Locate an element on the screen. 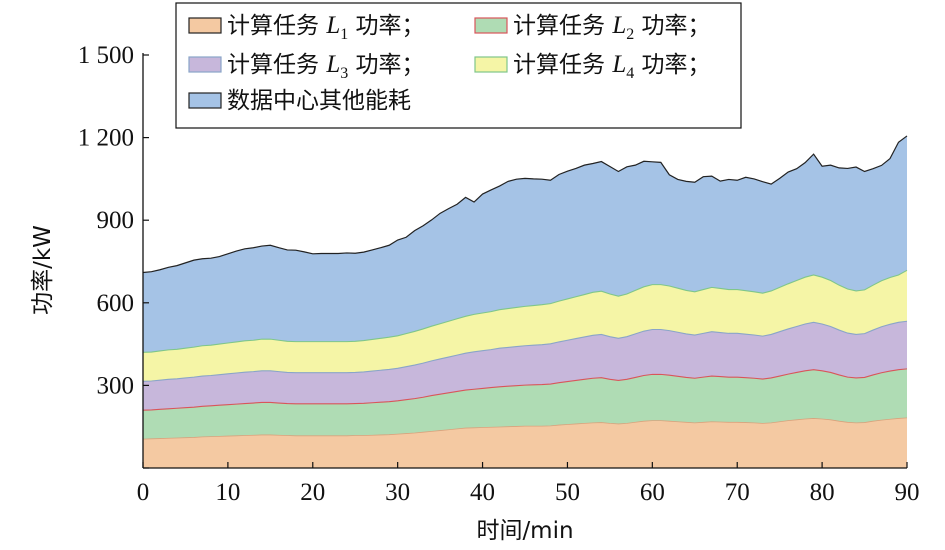  legend-item-3: 计算任务 L3 功率； is located at coordinates (306, 66).